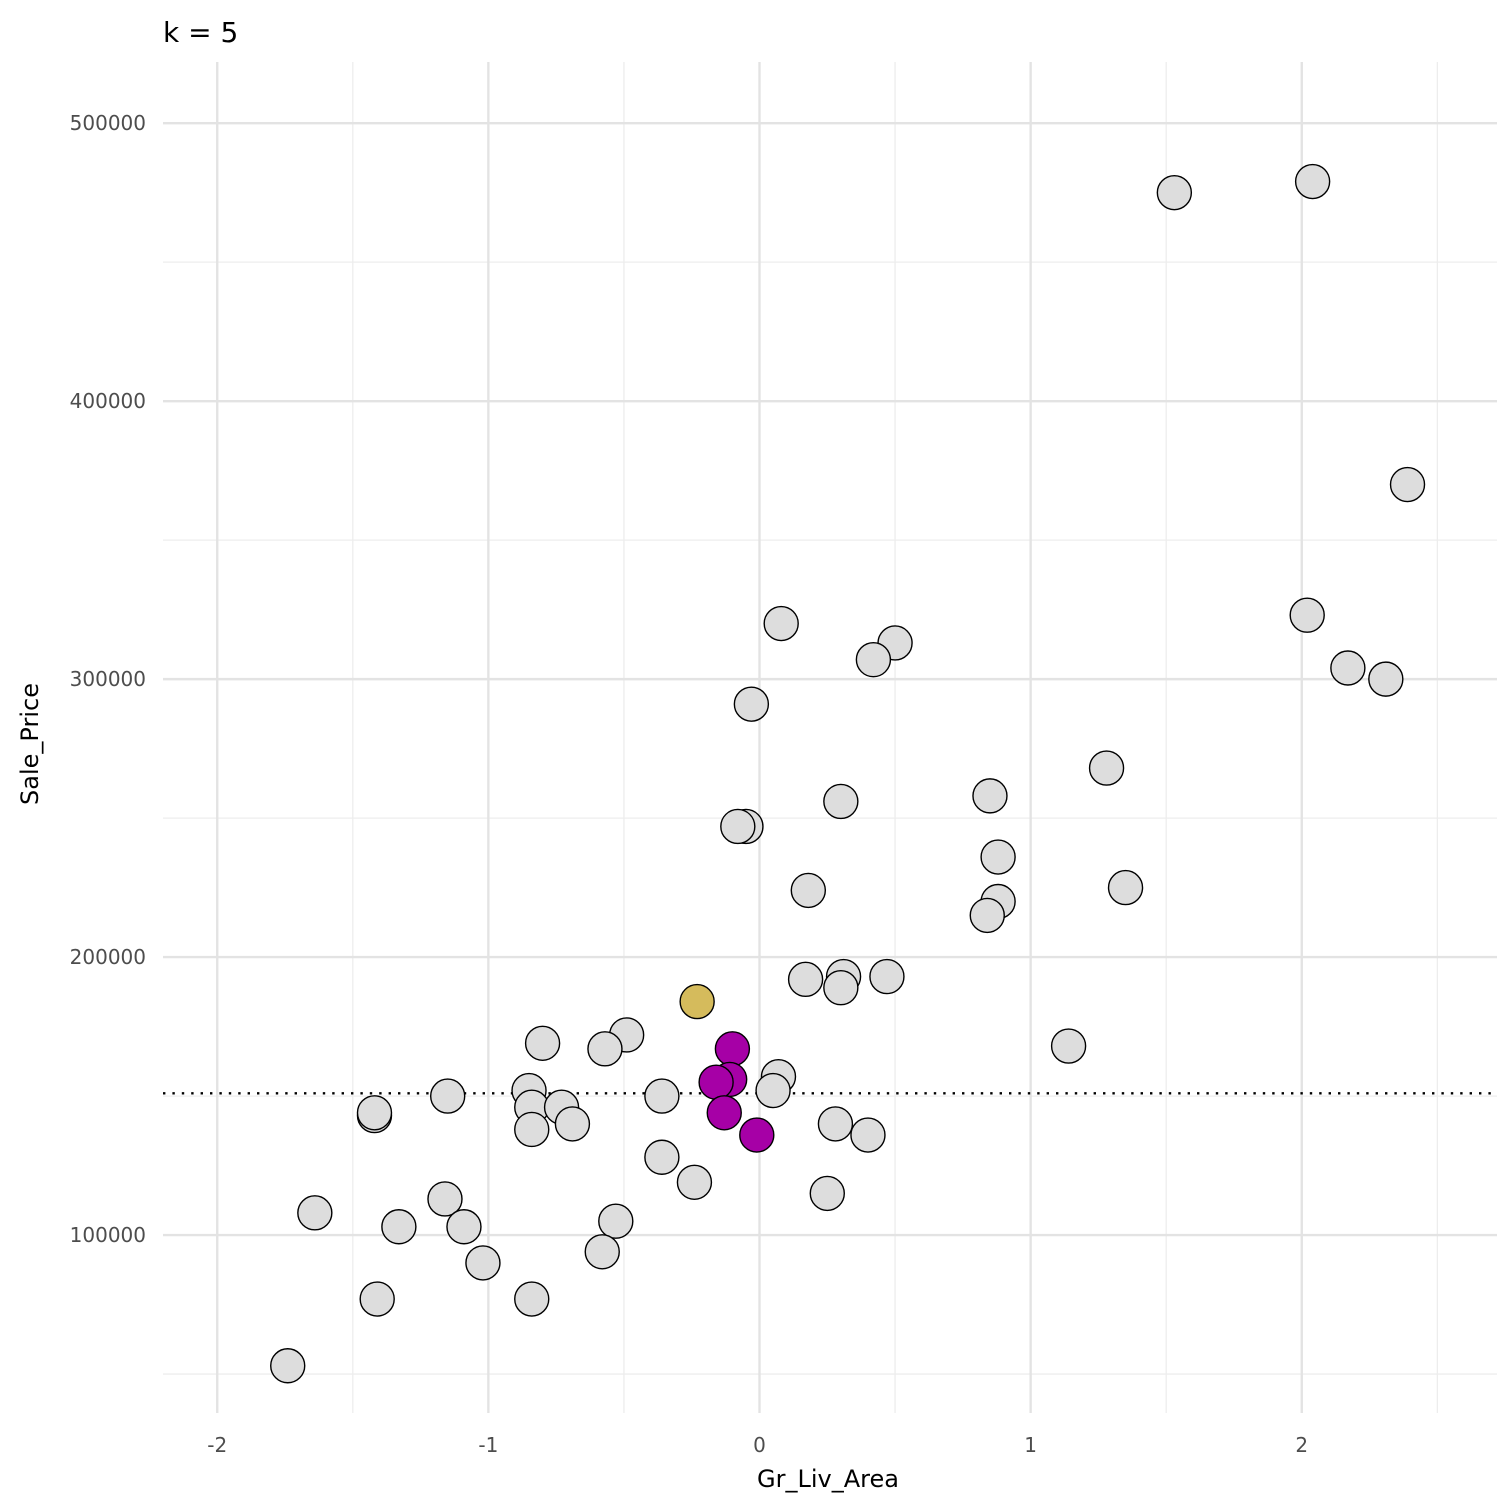  Describe the element at coordinates (1301, 1445) in the screenshot. I see `x-tick-label: 2` at that location.